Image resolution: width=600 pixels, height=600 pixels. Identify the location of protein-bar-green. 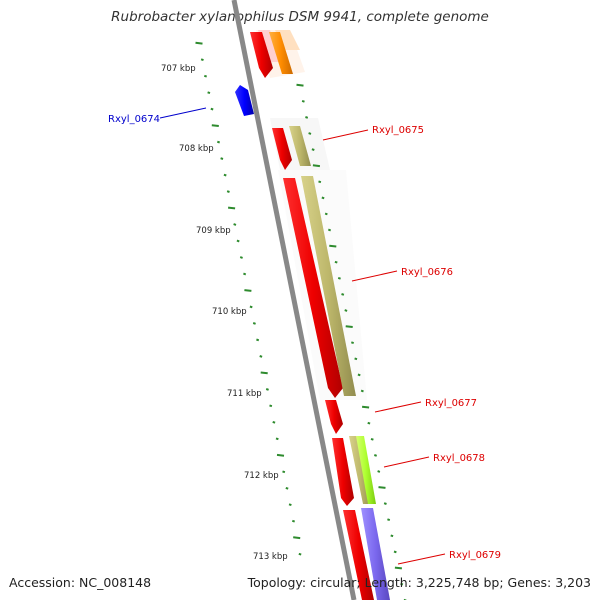
(366, 470).